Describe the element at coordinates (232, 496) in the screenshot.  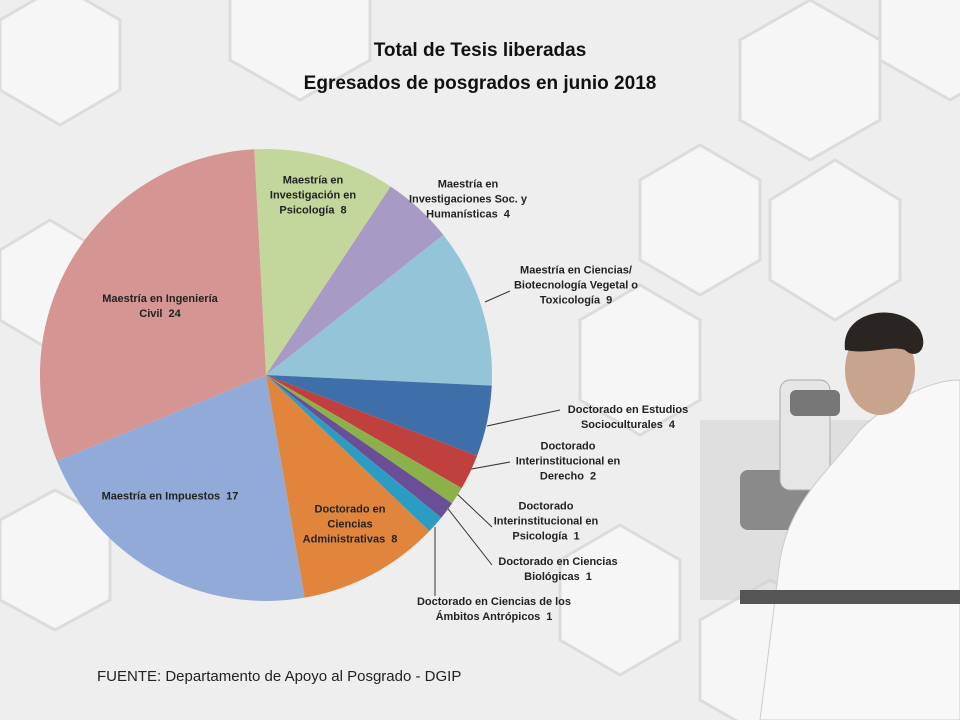
I see `slice-value: 17` at that location.